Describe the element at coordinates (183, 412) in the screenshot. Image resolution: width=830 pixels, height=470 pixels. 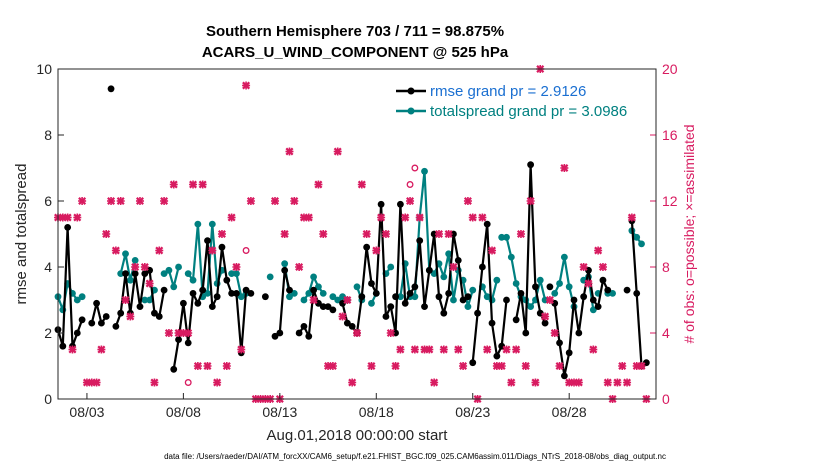
I see `x-tick-label: 08/08` at that location.